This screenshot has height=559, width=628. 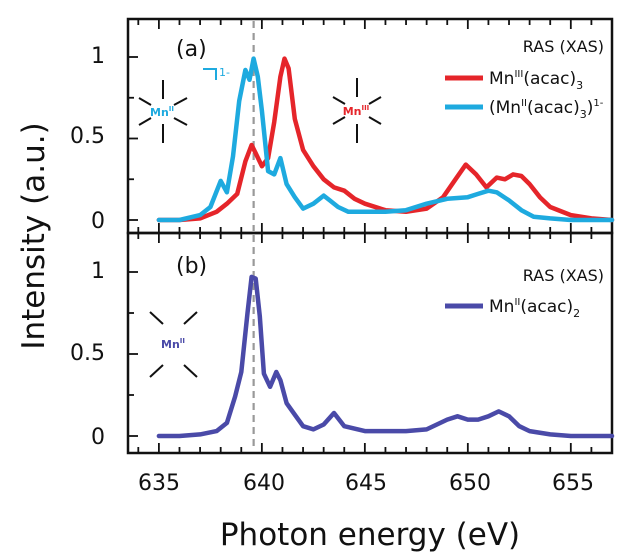 What do you see at coordinates (563, 275) in the screenshot?
I see `panel-b-method-label: RAS (XAS)` at bounding box center [563, 275].